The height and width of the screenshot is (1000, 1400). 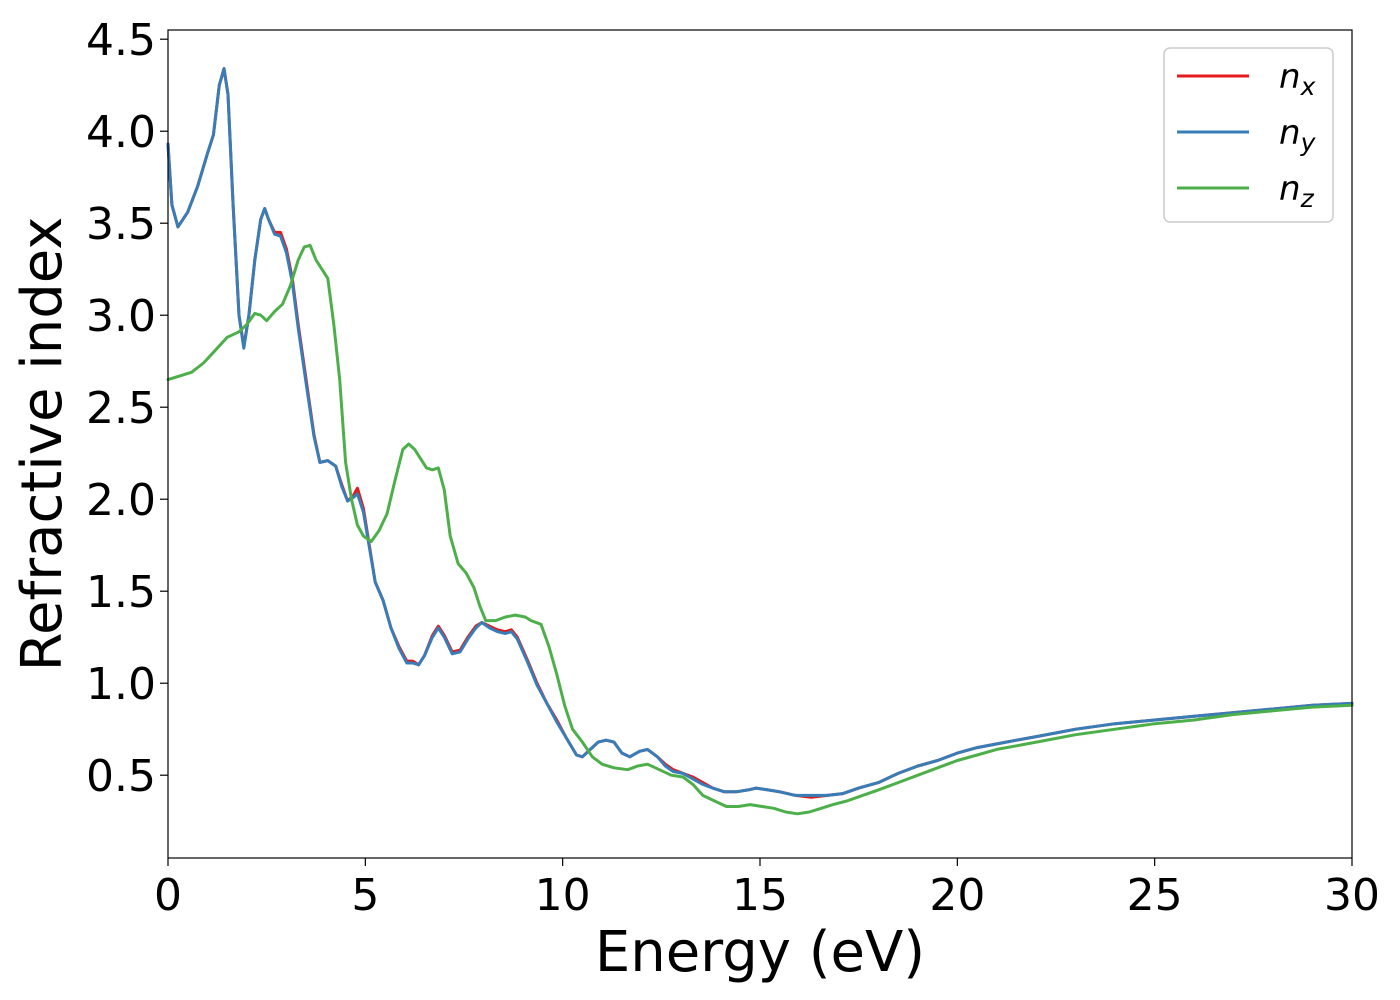 I want to click on x-tick-label: 15, so click(x=760, y=895).